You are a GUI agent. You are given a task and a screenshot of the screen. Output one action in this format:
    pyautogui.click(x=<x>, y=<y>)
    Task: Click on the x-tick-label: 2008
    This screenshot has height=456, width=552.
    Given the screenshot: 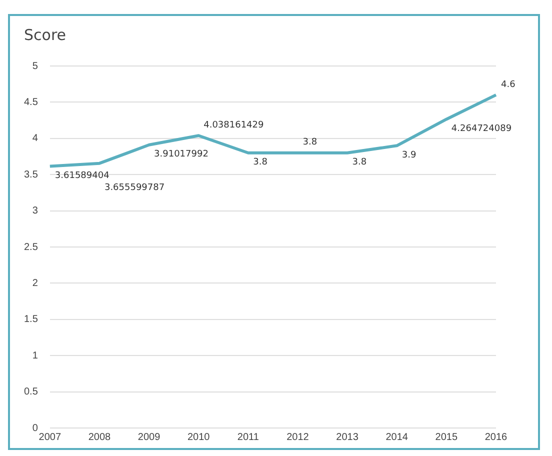 What is the action you would take?
    pyautogui.click(x=100, y=437)
    